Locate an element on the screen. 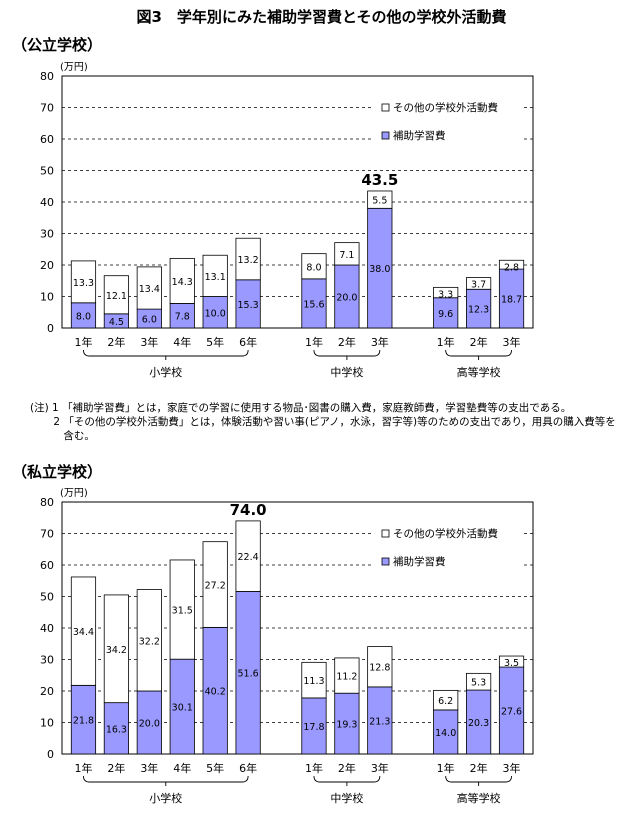  value-label-sonota: 3.5 is located at coordinates (511, 663).